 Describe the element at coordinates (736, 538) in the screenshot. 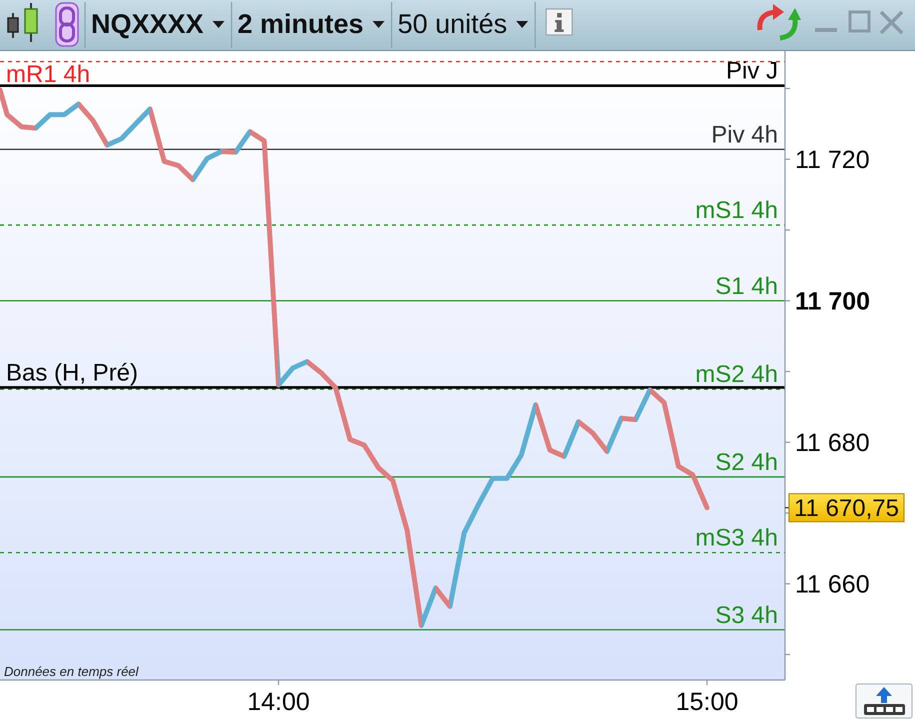

I see `ref-line-label: mS3 4h` at that location.